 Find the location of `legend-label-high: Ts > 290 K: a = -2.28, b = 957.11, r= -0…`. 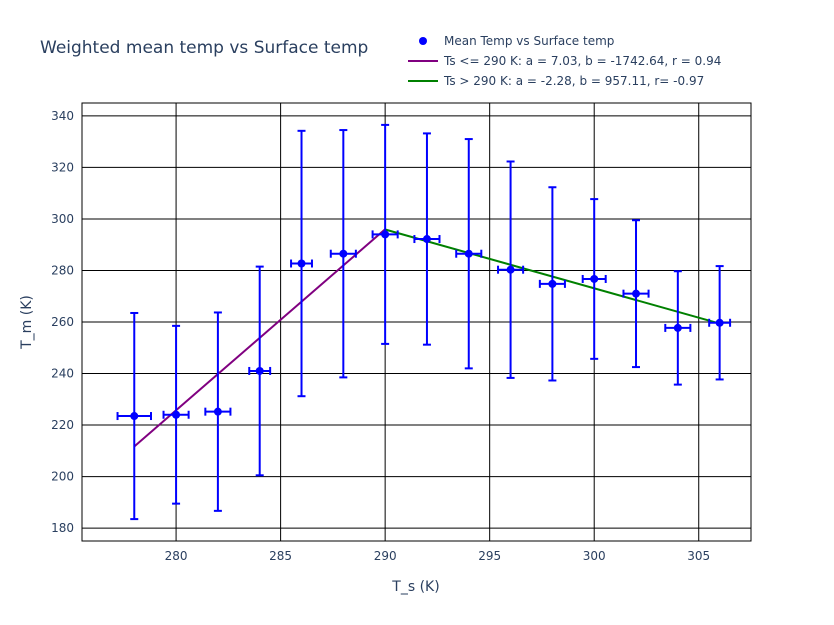

legend-label-high: Ts > 290 K: a = -2.28, b = 957.11, r= -0… is located at coordinates (573, 81).